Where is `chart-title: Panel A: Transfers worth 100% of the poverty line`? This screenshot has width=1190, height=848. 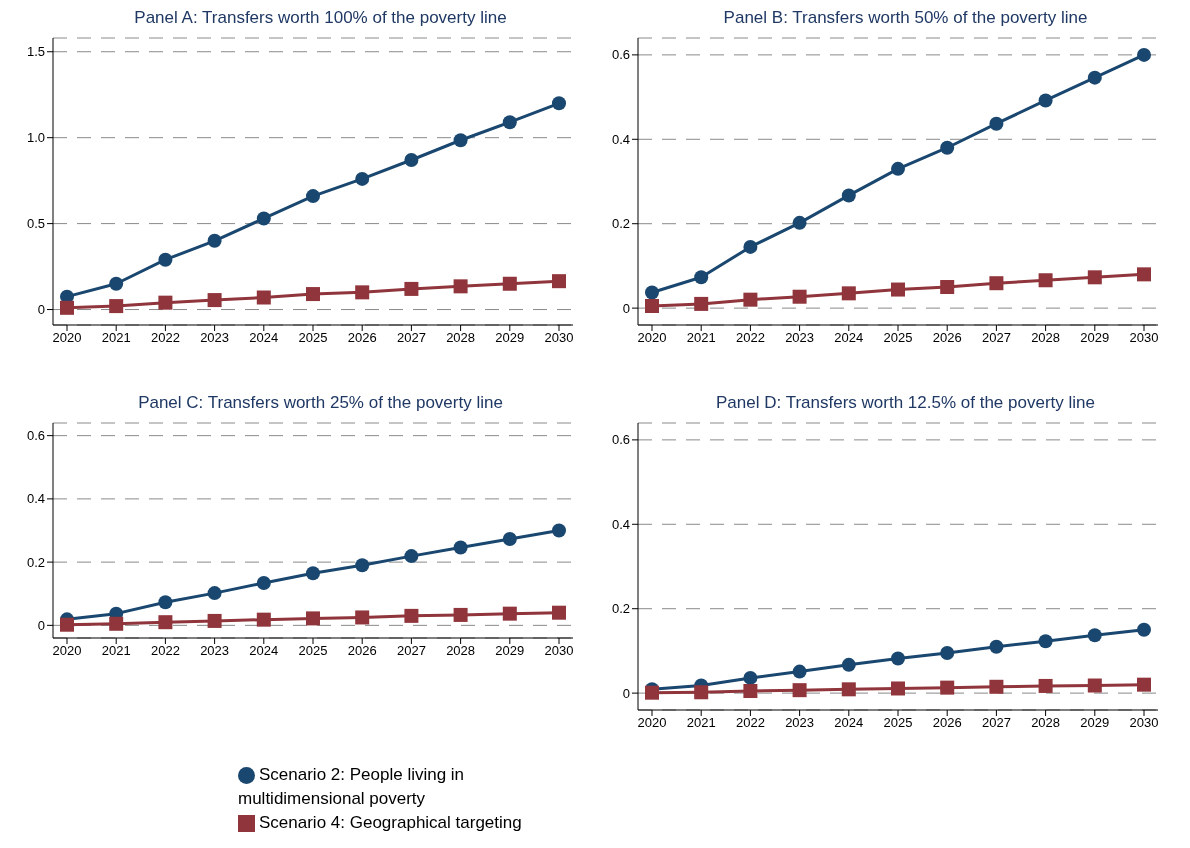 chart-title: Panel A: Transfers worth 100% of the poverty line is located at coordinates (320, 18).